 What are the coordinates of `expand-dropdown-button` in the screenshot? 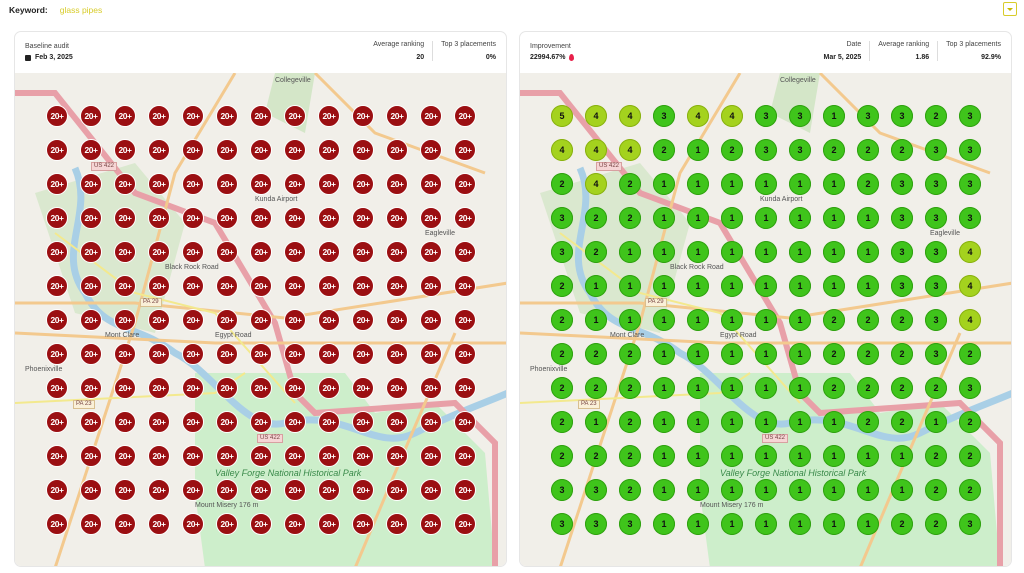 It's located at (1010, 9).